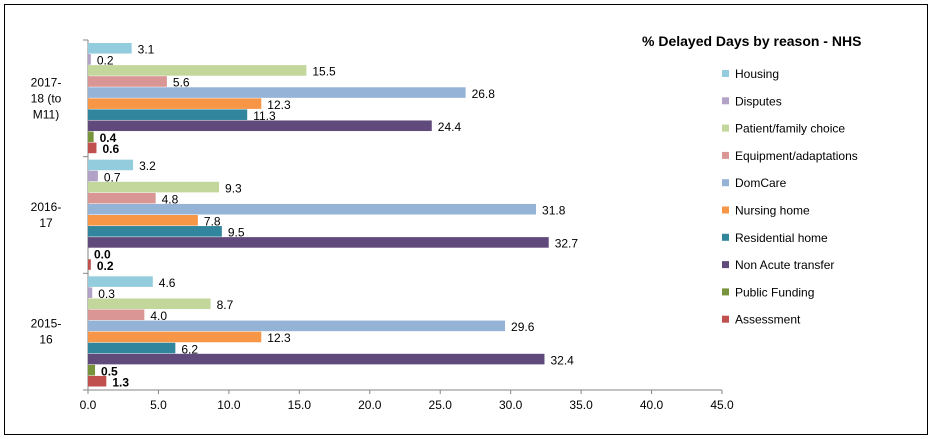 The width and height of the screenshot is (934, 439). Describe the element at coordinates (725, 128) in the screenshot. I see `legend-swatch-patient-family-choice` at that location.